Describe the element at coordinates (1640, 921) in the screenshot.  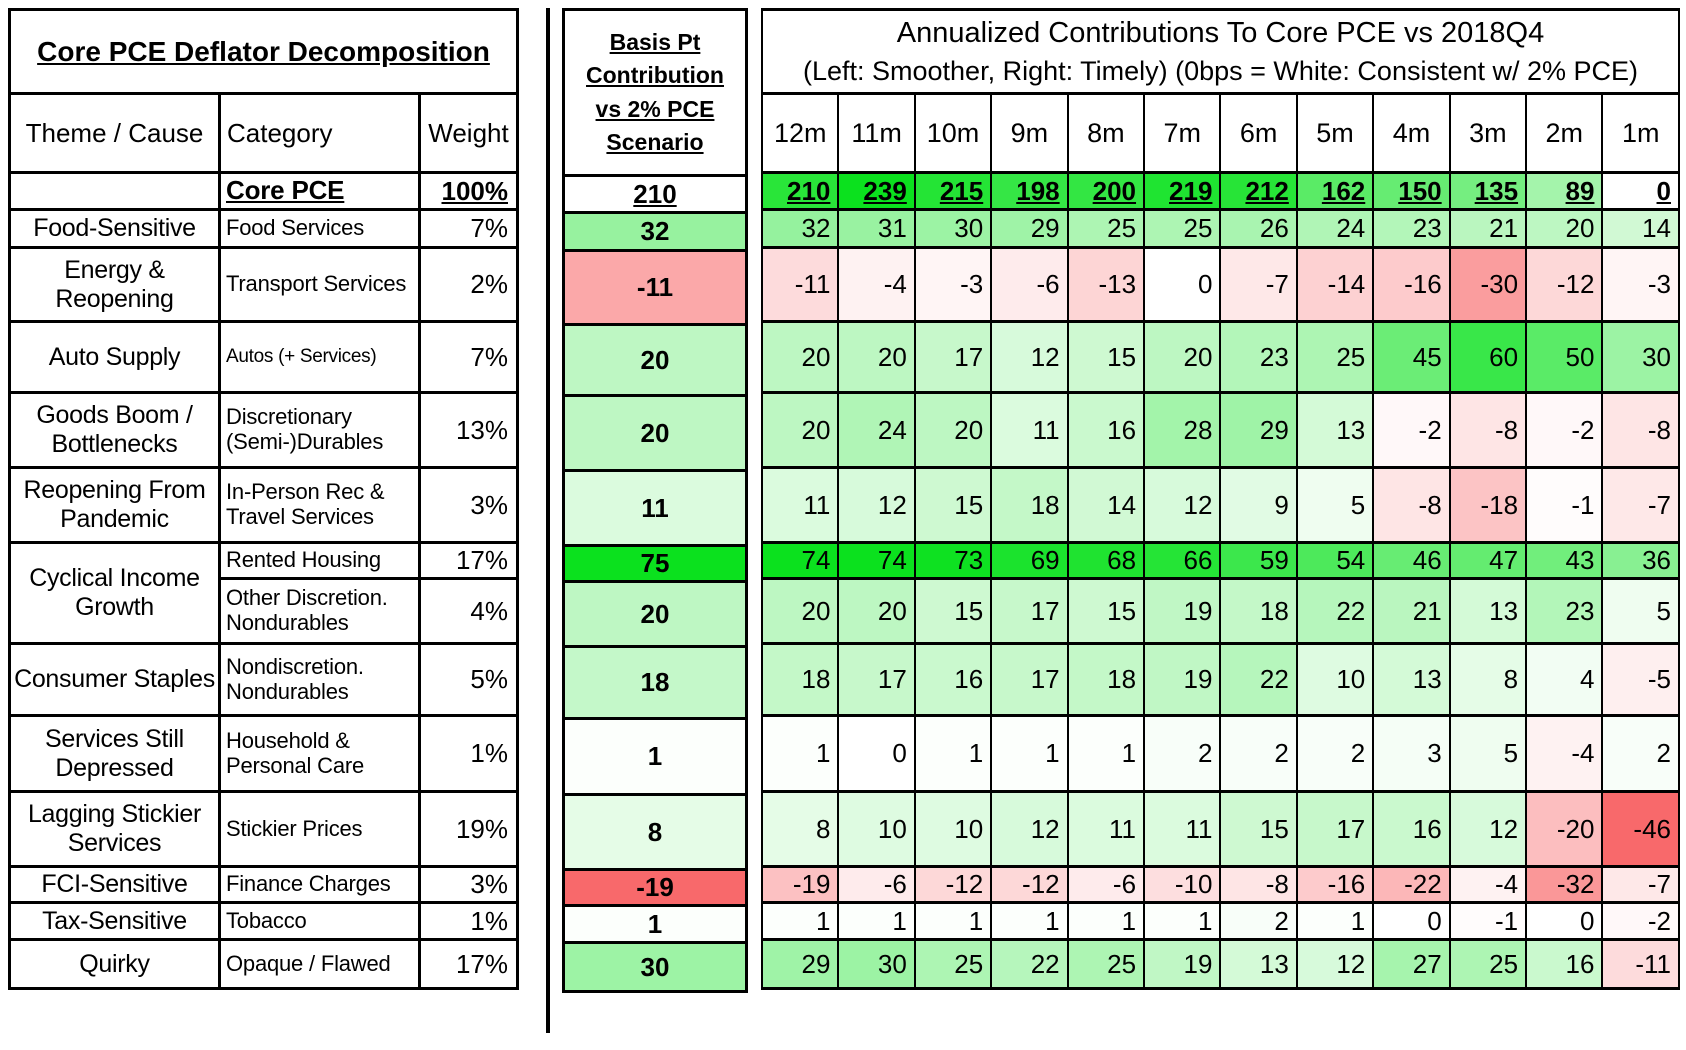
I see `heatmap-cell: -2` at that location.